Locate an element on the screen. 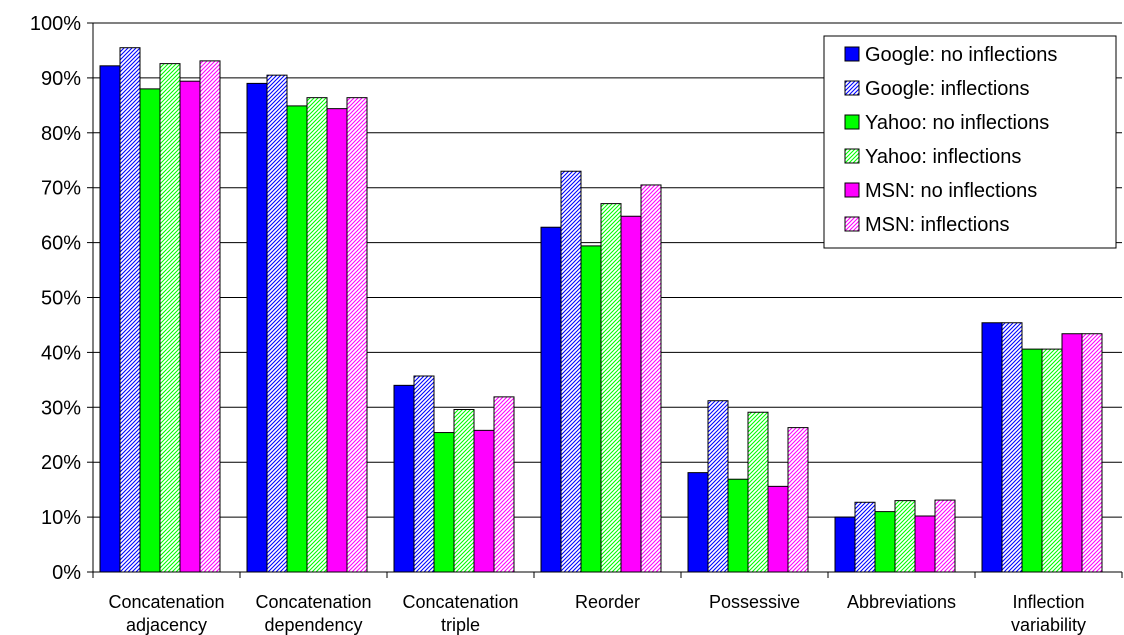  y-tick-label: 70% is located at coordinates (61, 189).